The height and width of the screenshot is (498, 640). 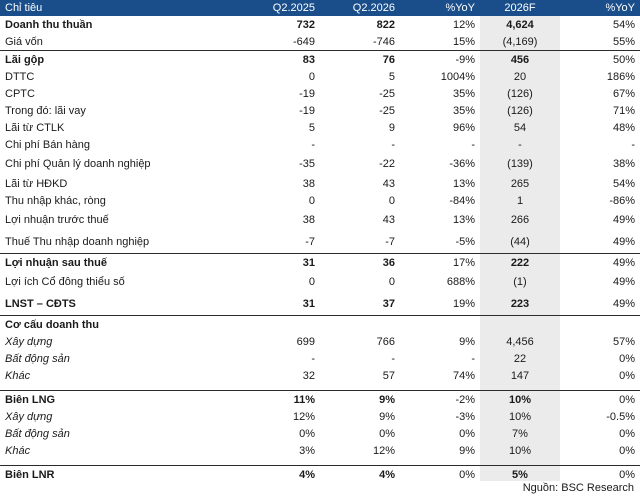 I want to click on cell-forecast-2026: 1, so click(x=520, y=200).